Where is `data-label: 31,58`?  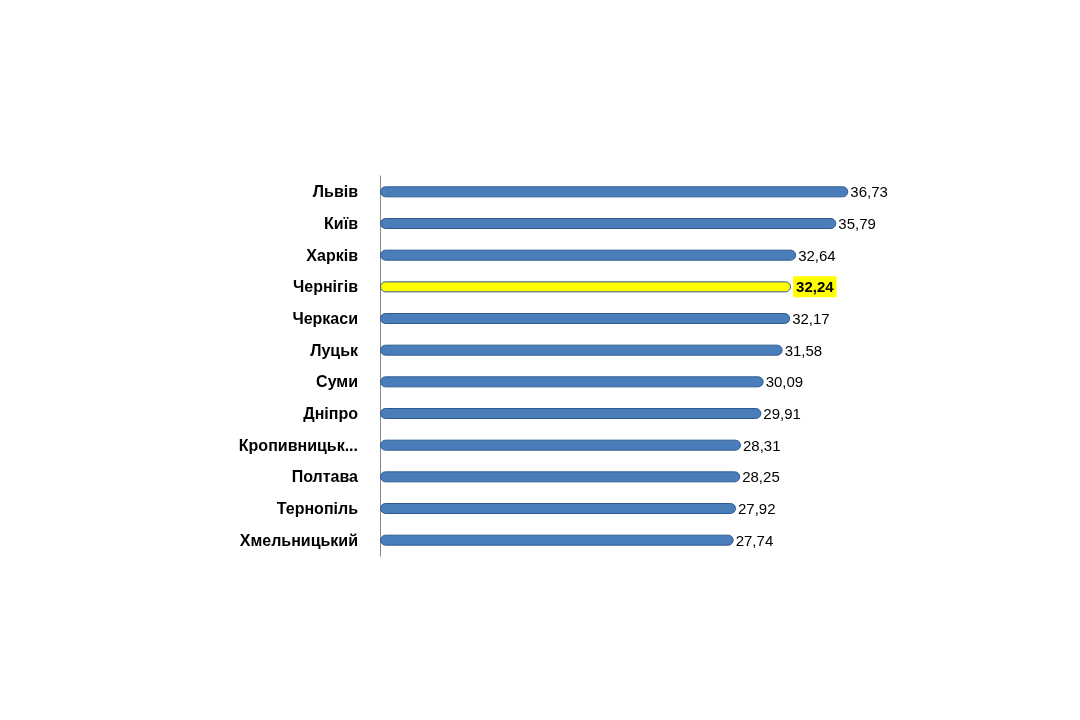 data-label: 31,58 is located at coordinates (803, 350).